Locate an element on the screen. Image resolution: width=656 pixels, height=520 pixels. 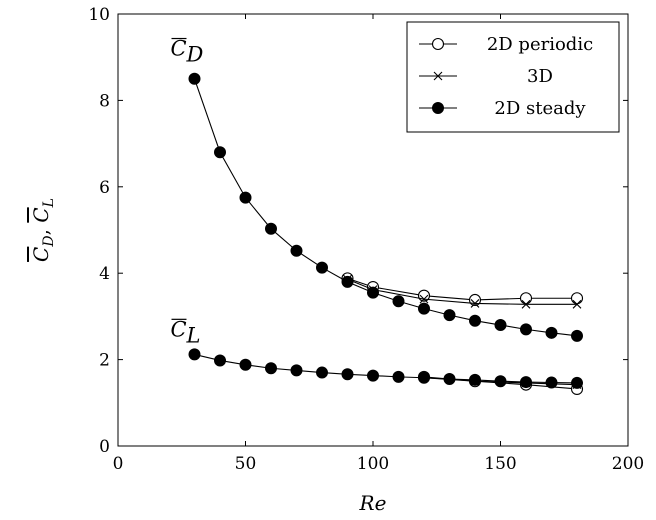
x-tick-label: 150 is located at coordinates (500, 464).